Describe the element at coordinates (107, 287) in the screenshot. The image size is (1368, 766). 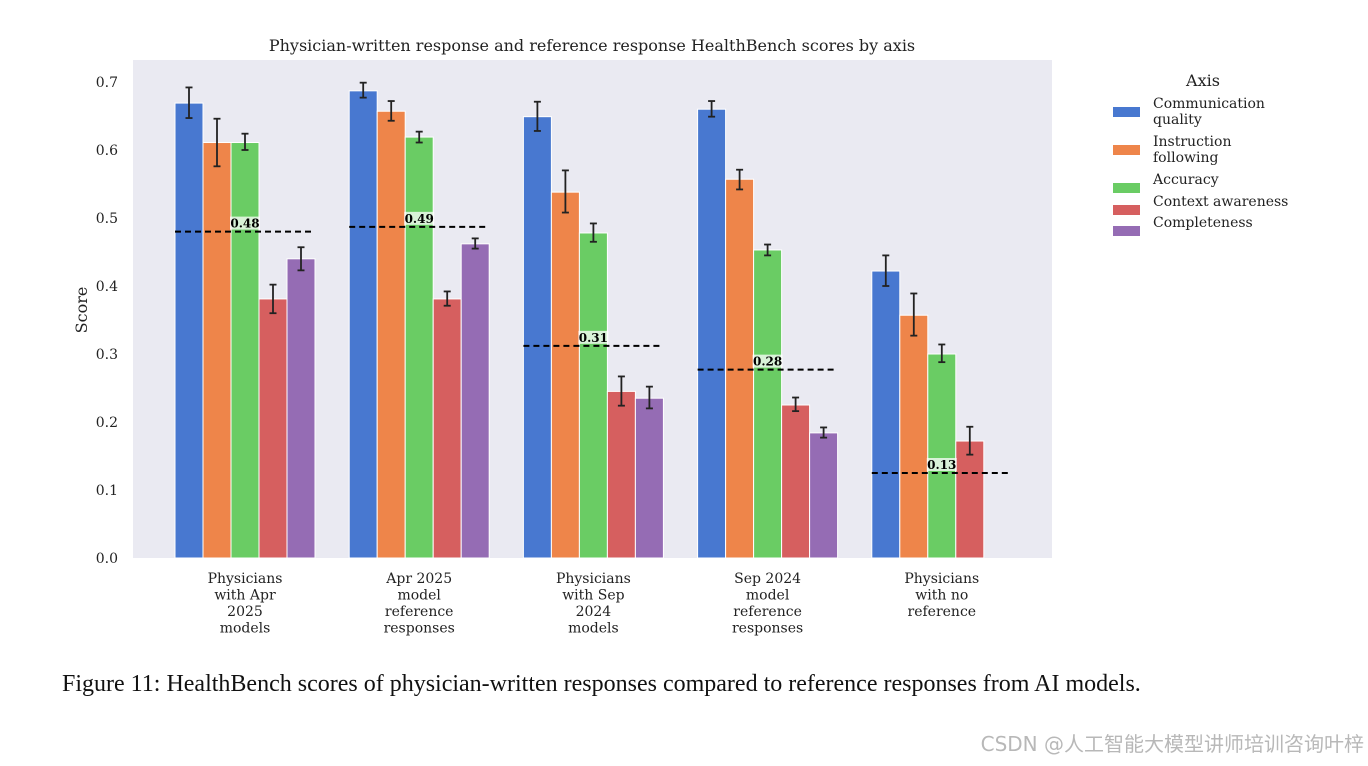
I see `y-tick-label: 0.4` at that location.